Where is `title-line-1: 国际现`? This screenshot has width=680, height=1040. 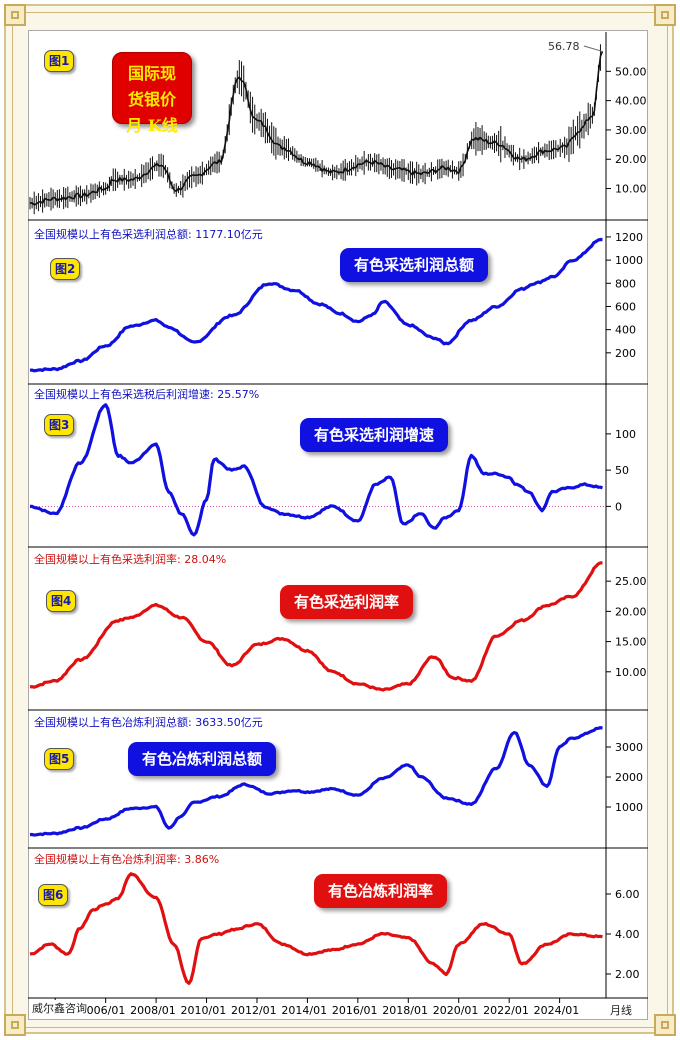
title-line-1: 国际现 is located at coordinates (151, 73).